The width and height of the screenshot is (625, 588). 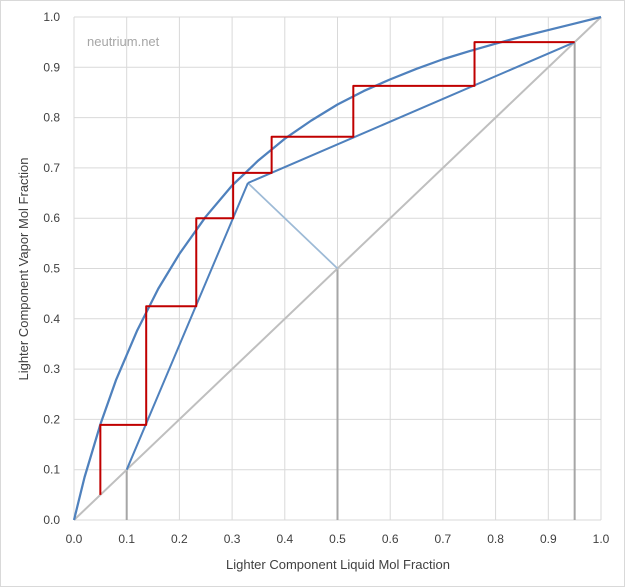 What do you see at coordinates (390, 539) in the screenshot?
I see `x-tick-label: 0.6` at bounding box center [390, 539].